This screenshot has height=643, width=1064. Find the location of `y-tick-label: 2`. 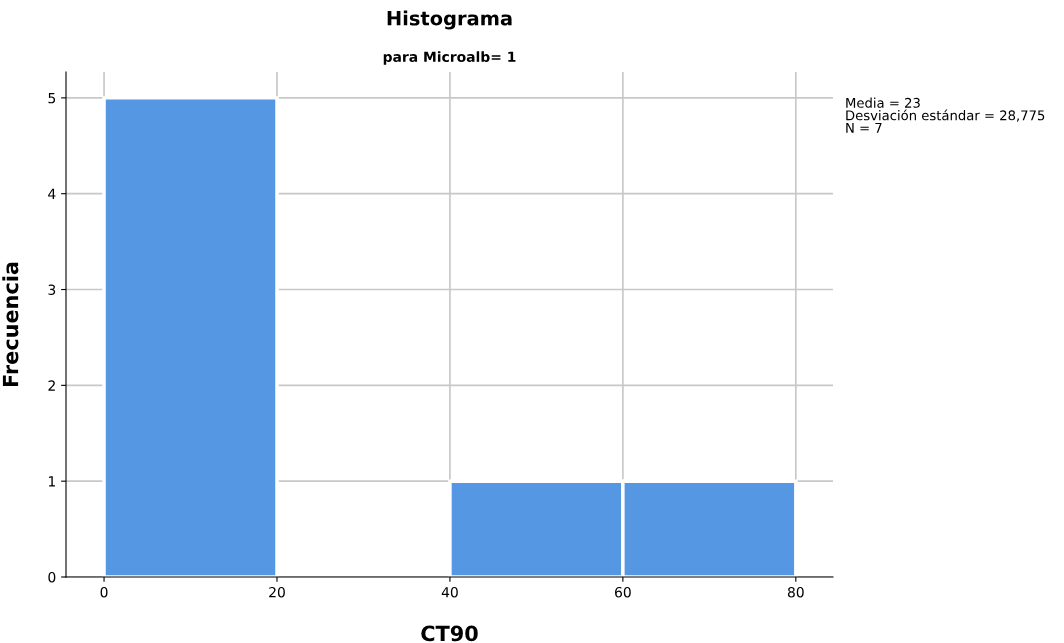

y-tick-label: 2 is located at coordinates (51, 385).